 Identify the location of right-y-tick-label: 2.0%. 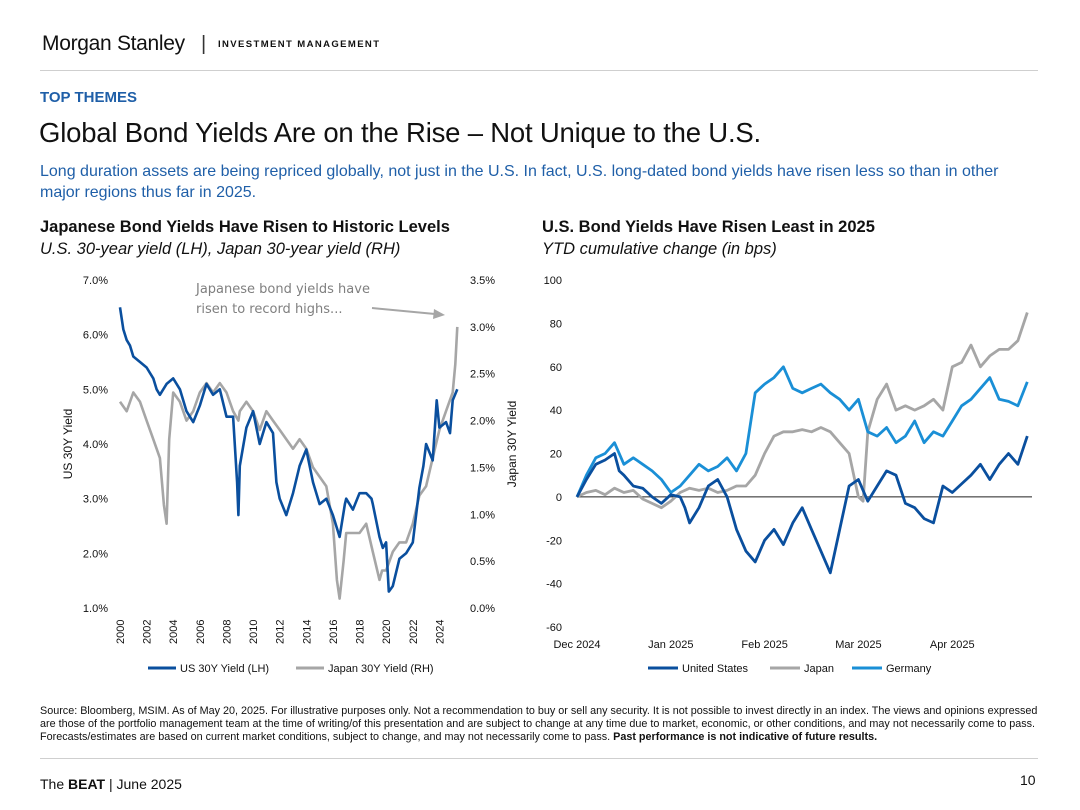
(482, 422).